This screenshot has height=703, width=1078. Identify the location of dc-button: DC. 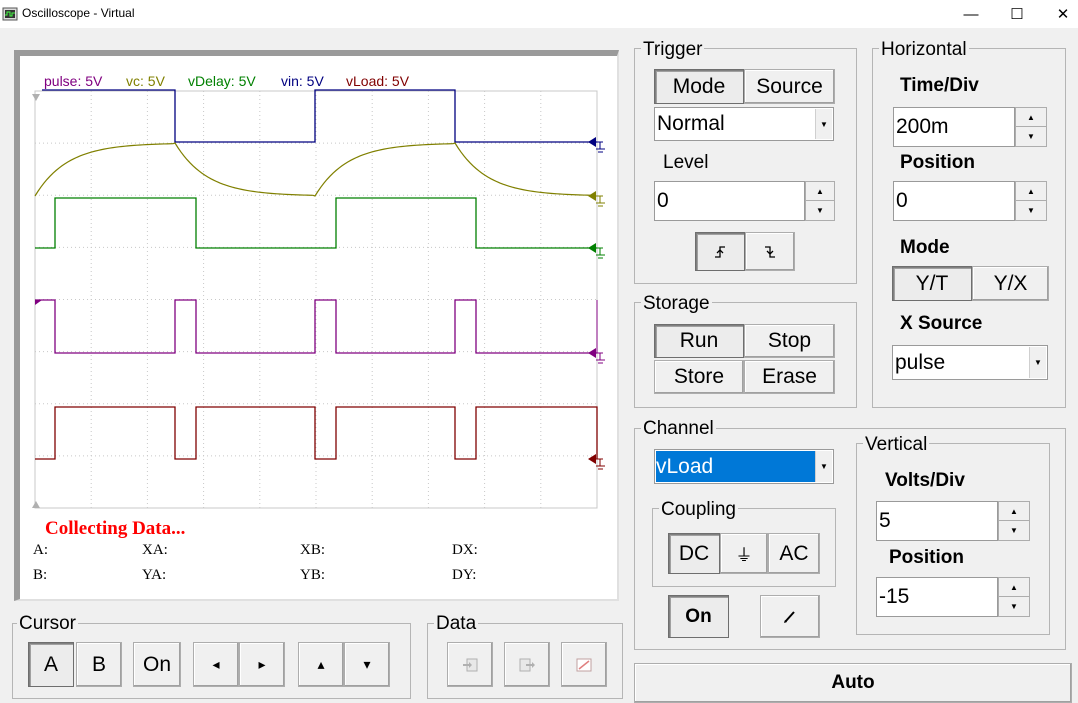
(694, 553).